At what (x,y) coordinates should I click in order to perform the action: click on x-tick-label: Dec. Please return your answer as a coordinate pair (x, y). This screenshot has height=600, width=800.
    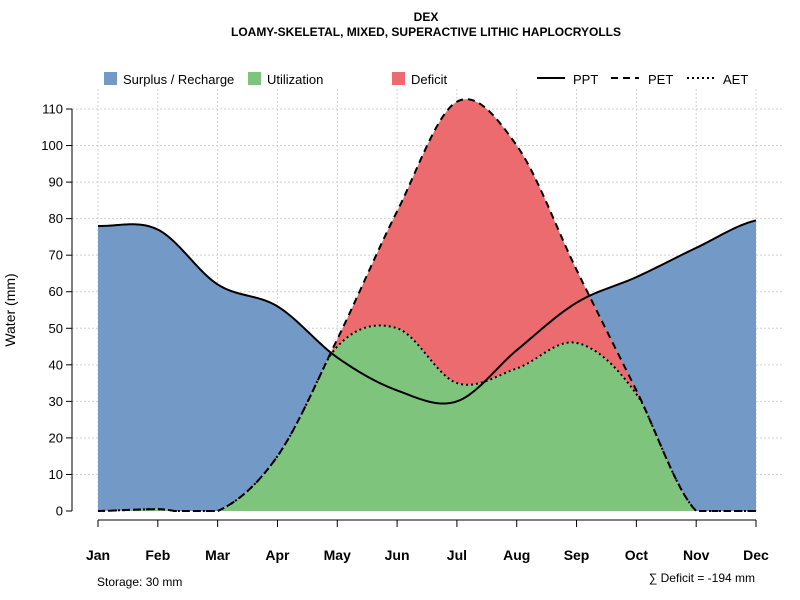
    Looking at the image, I should click on (756, 555).